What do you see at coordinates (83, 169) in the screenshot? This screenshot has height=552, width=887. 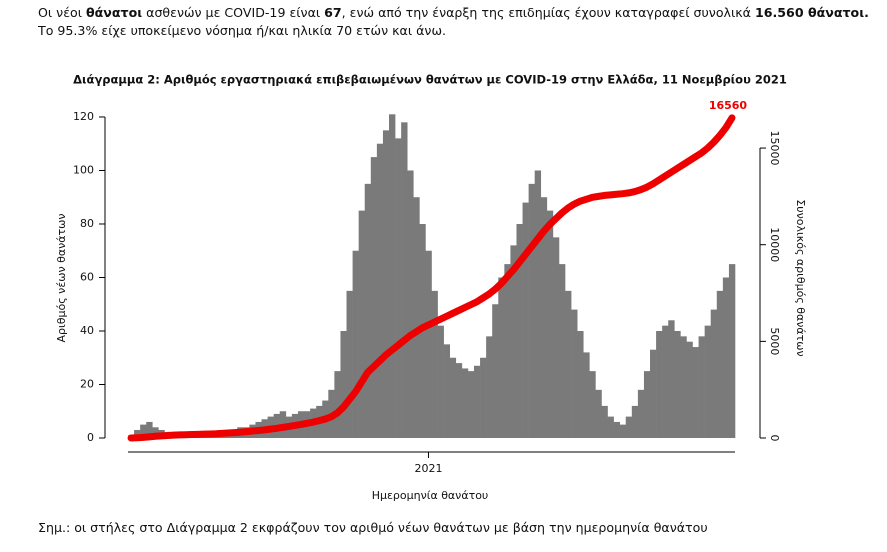 I see `y-tick-label: 100` at bounding box center [83, 169].